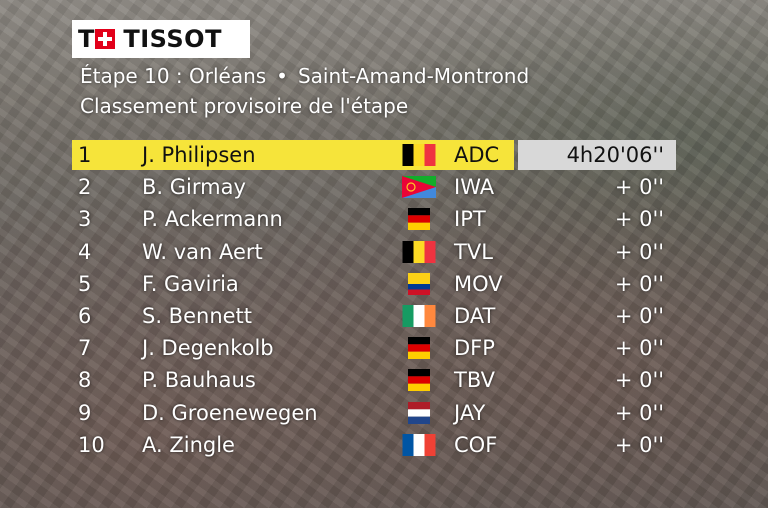  I want to click on team-code: JAY, so click(470, 412).